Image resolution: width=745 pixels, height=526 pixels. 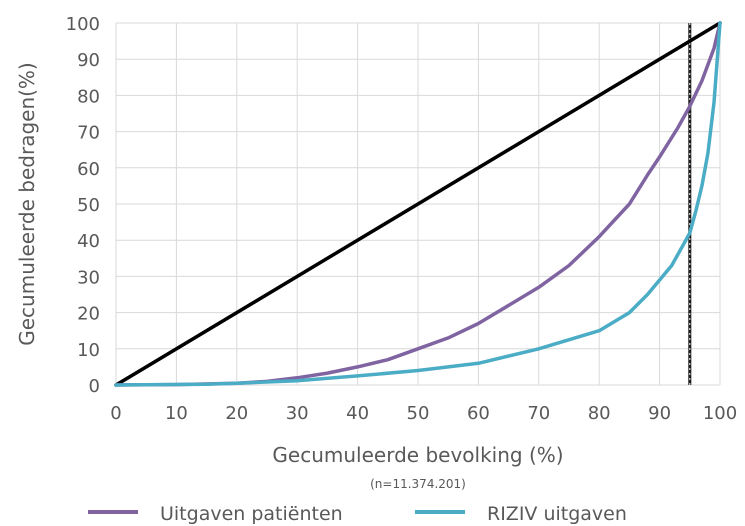 I want to click on x-tick-label-9: 90, so click(x=659, y=413).